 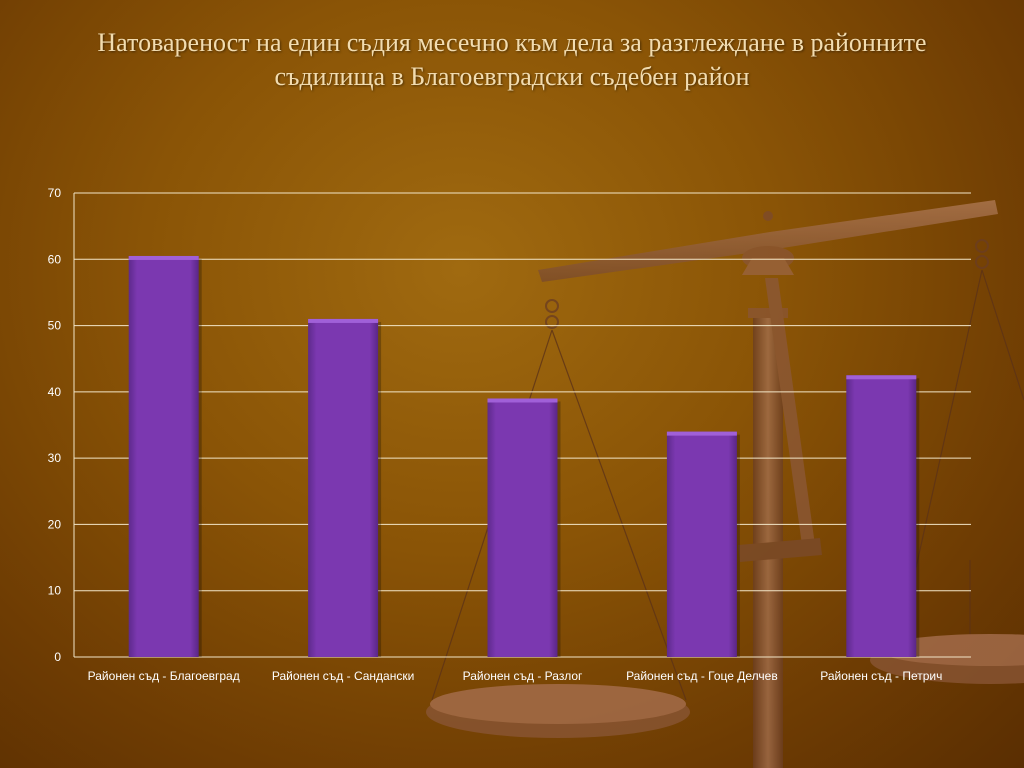 What do you see at coordinates (55, 392) in the screenshot?
I see `y-tick-label: 40` at bounding box center [55, 392].